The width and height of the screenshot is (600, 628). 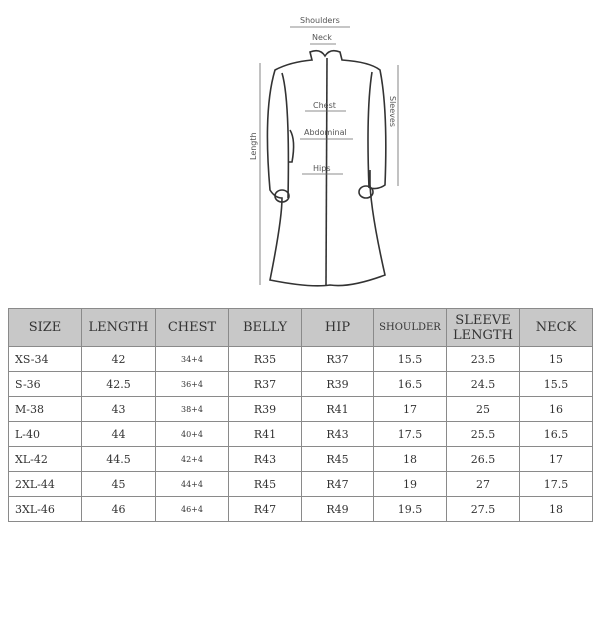 What do you see at coordinates (337, 484) in the screenshot?
I see `cell-hip: R47` at bounding box center [337, 484].